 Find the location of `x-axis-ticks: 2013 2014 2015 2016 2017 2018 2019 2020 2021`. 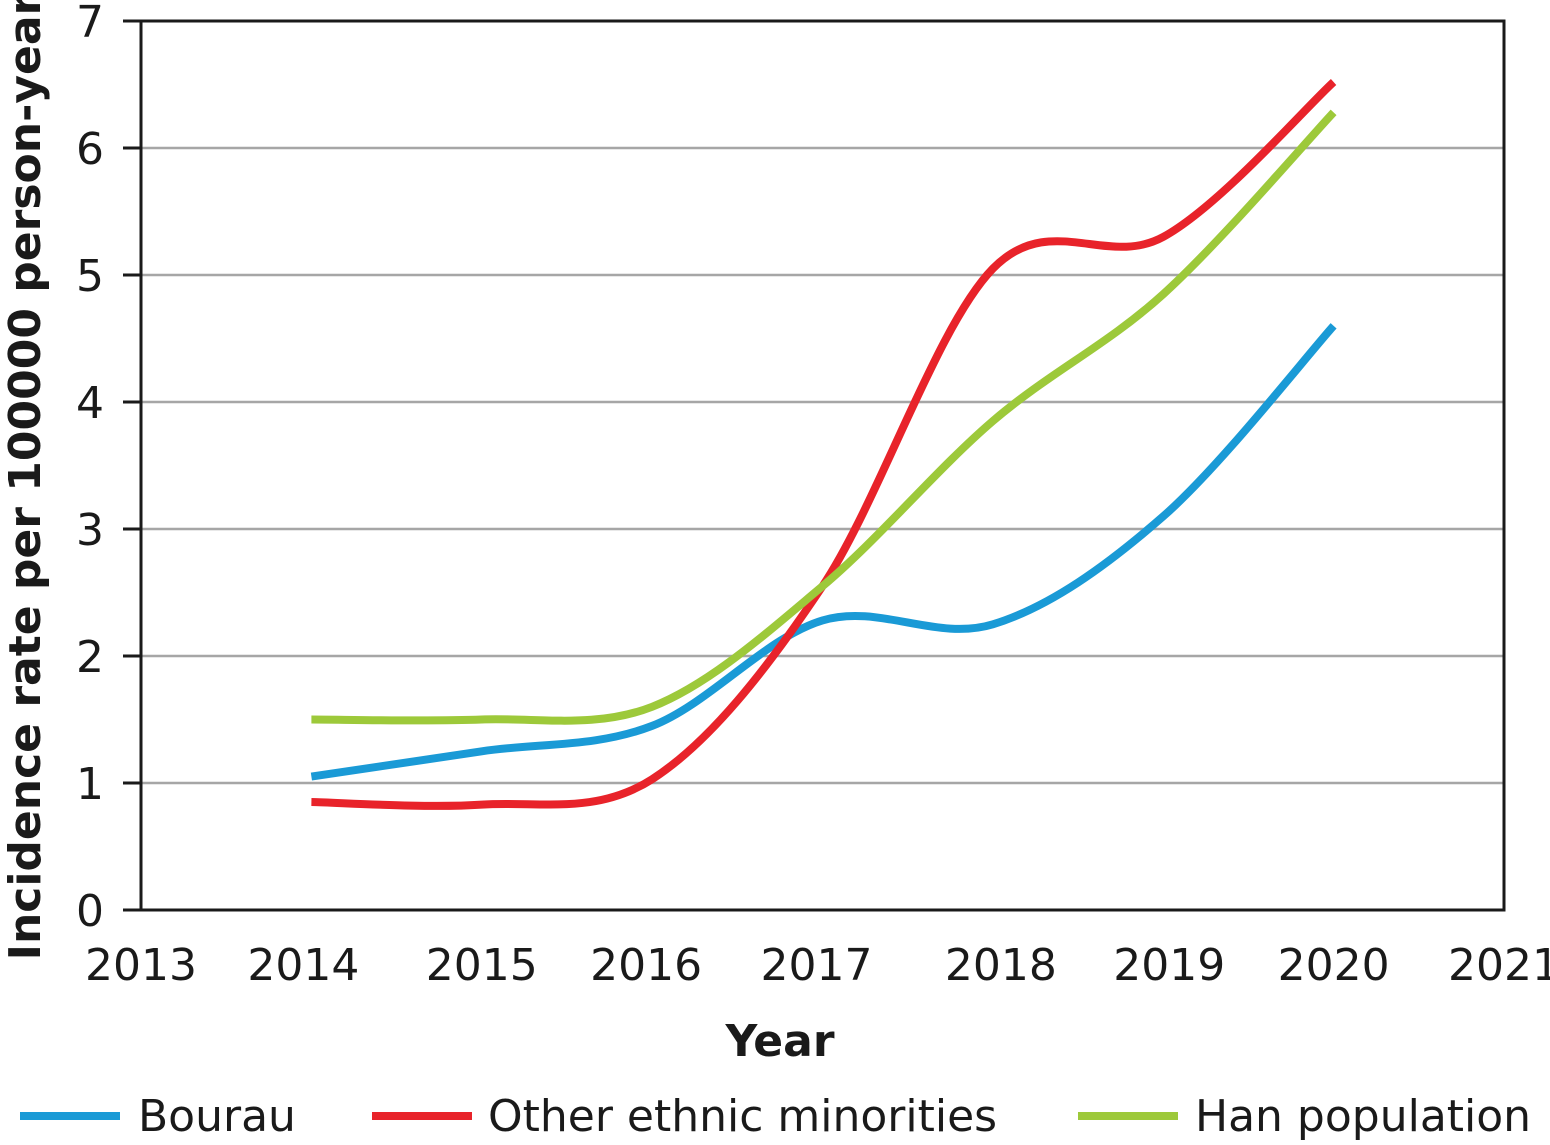

x-axis-ticks: 2013 2014 2015 2016 2017 2018 2019 2020 2021 is located at coordinates (817, 965).